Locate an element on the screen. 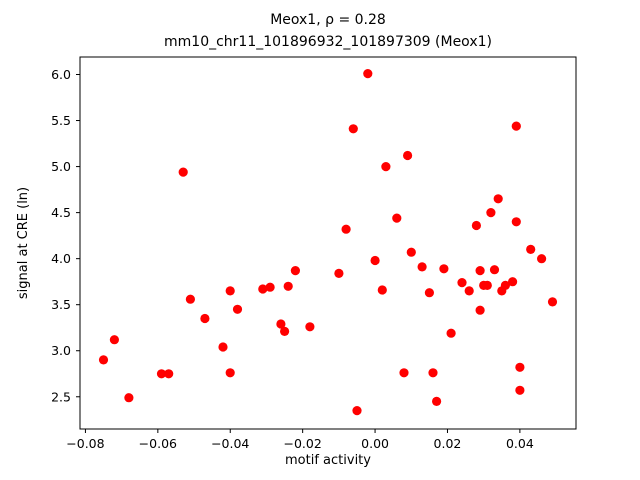 The image size is (640, 480). y-tick-label: 4.5 is located at coordinates (61, 212).